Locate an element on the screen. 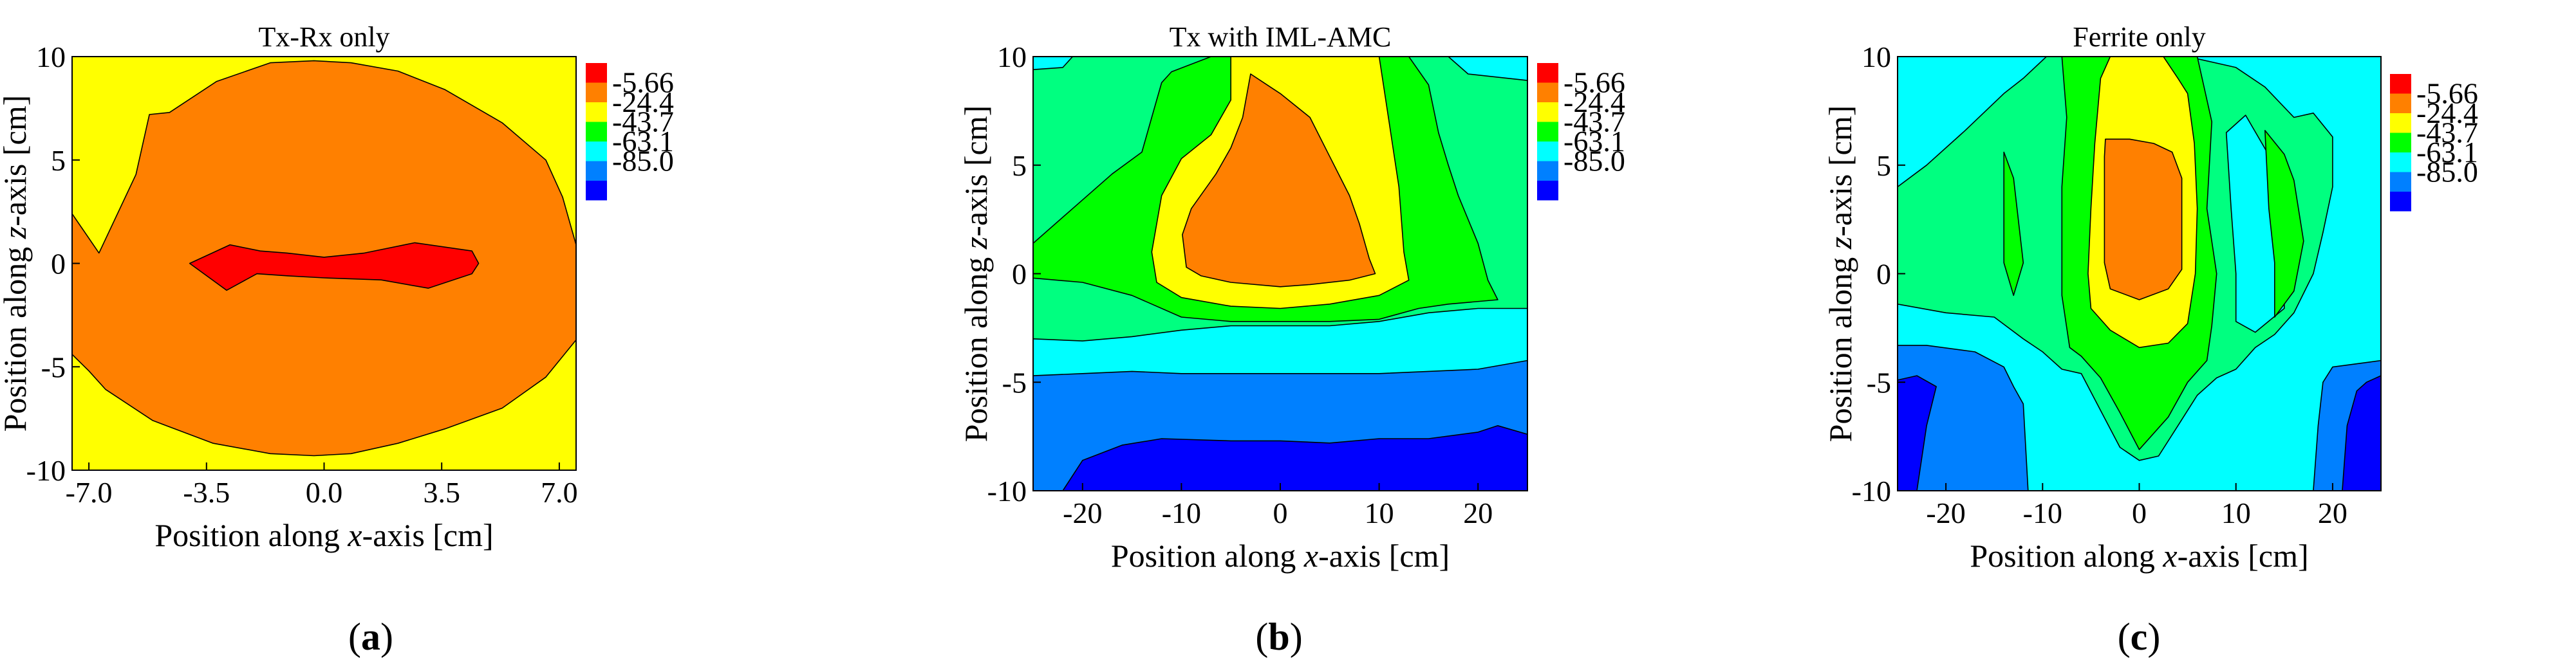  panel-caption: (a) is located at coordinates (370, 637).